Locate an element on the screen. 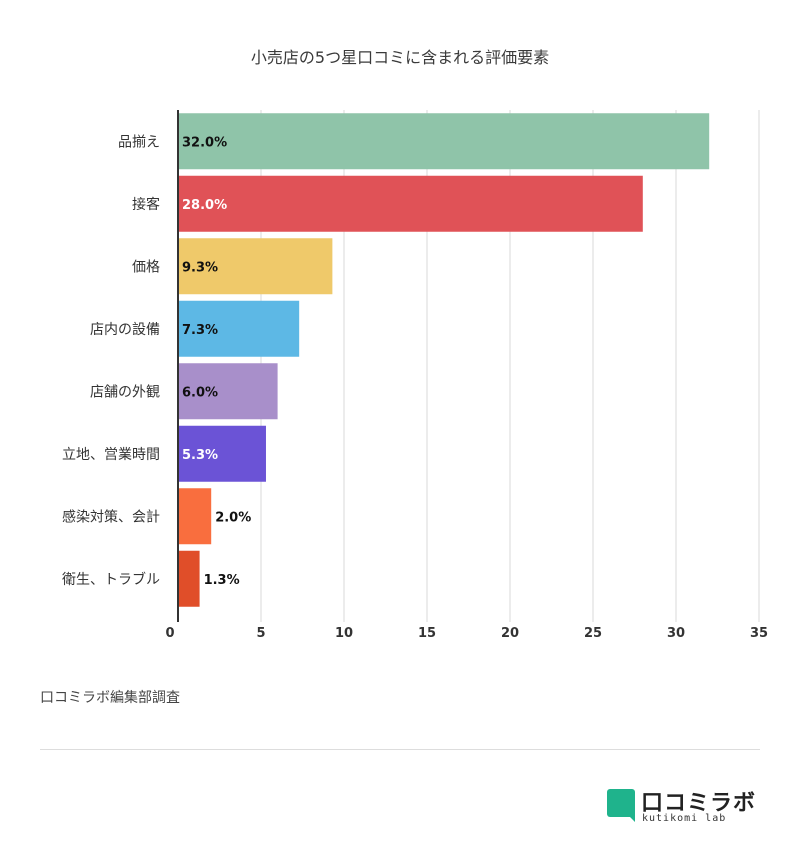 The image size is (800, 859). chart-title: 小売店の5つ星口コミに含まれる評価要素 is located at coordinates (400, 57).